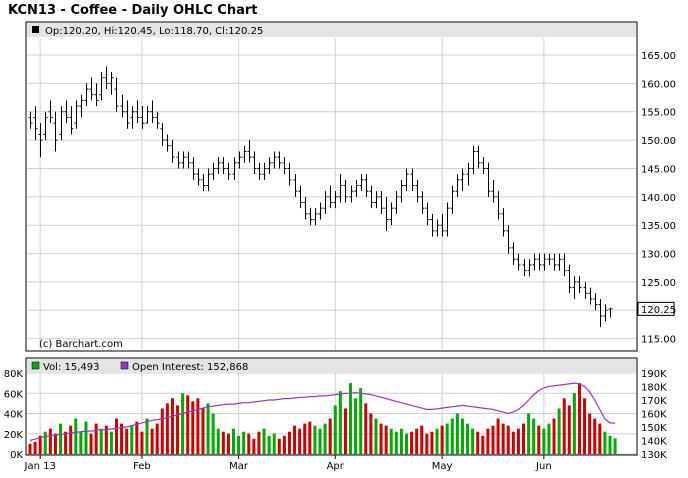 The image size is (688, 478). What do you see at coordinates (16, 455) in the screenshot?
I see `volume-y-tick-label: 0K` at bounding box center [16, 455].